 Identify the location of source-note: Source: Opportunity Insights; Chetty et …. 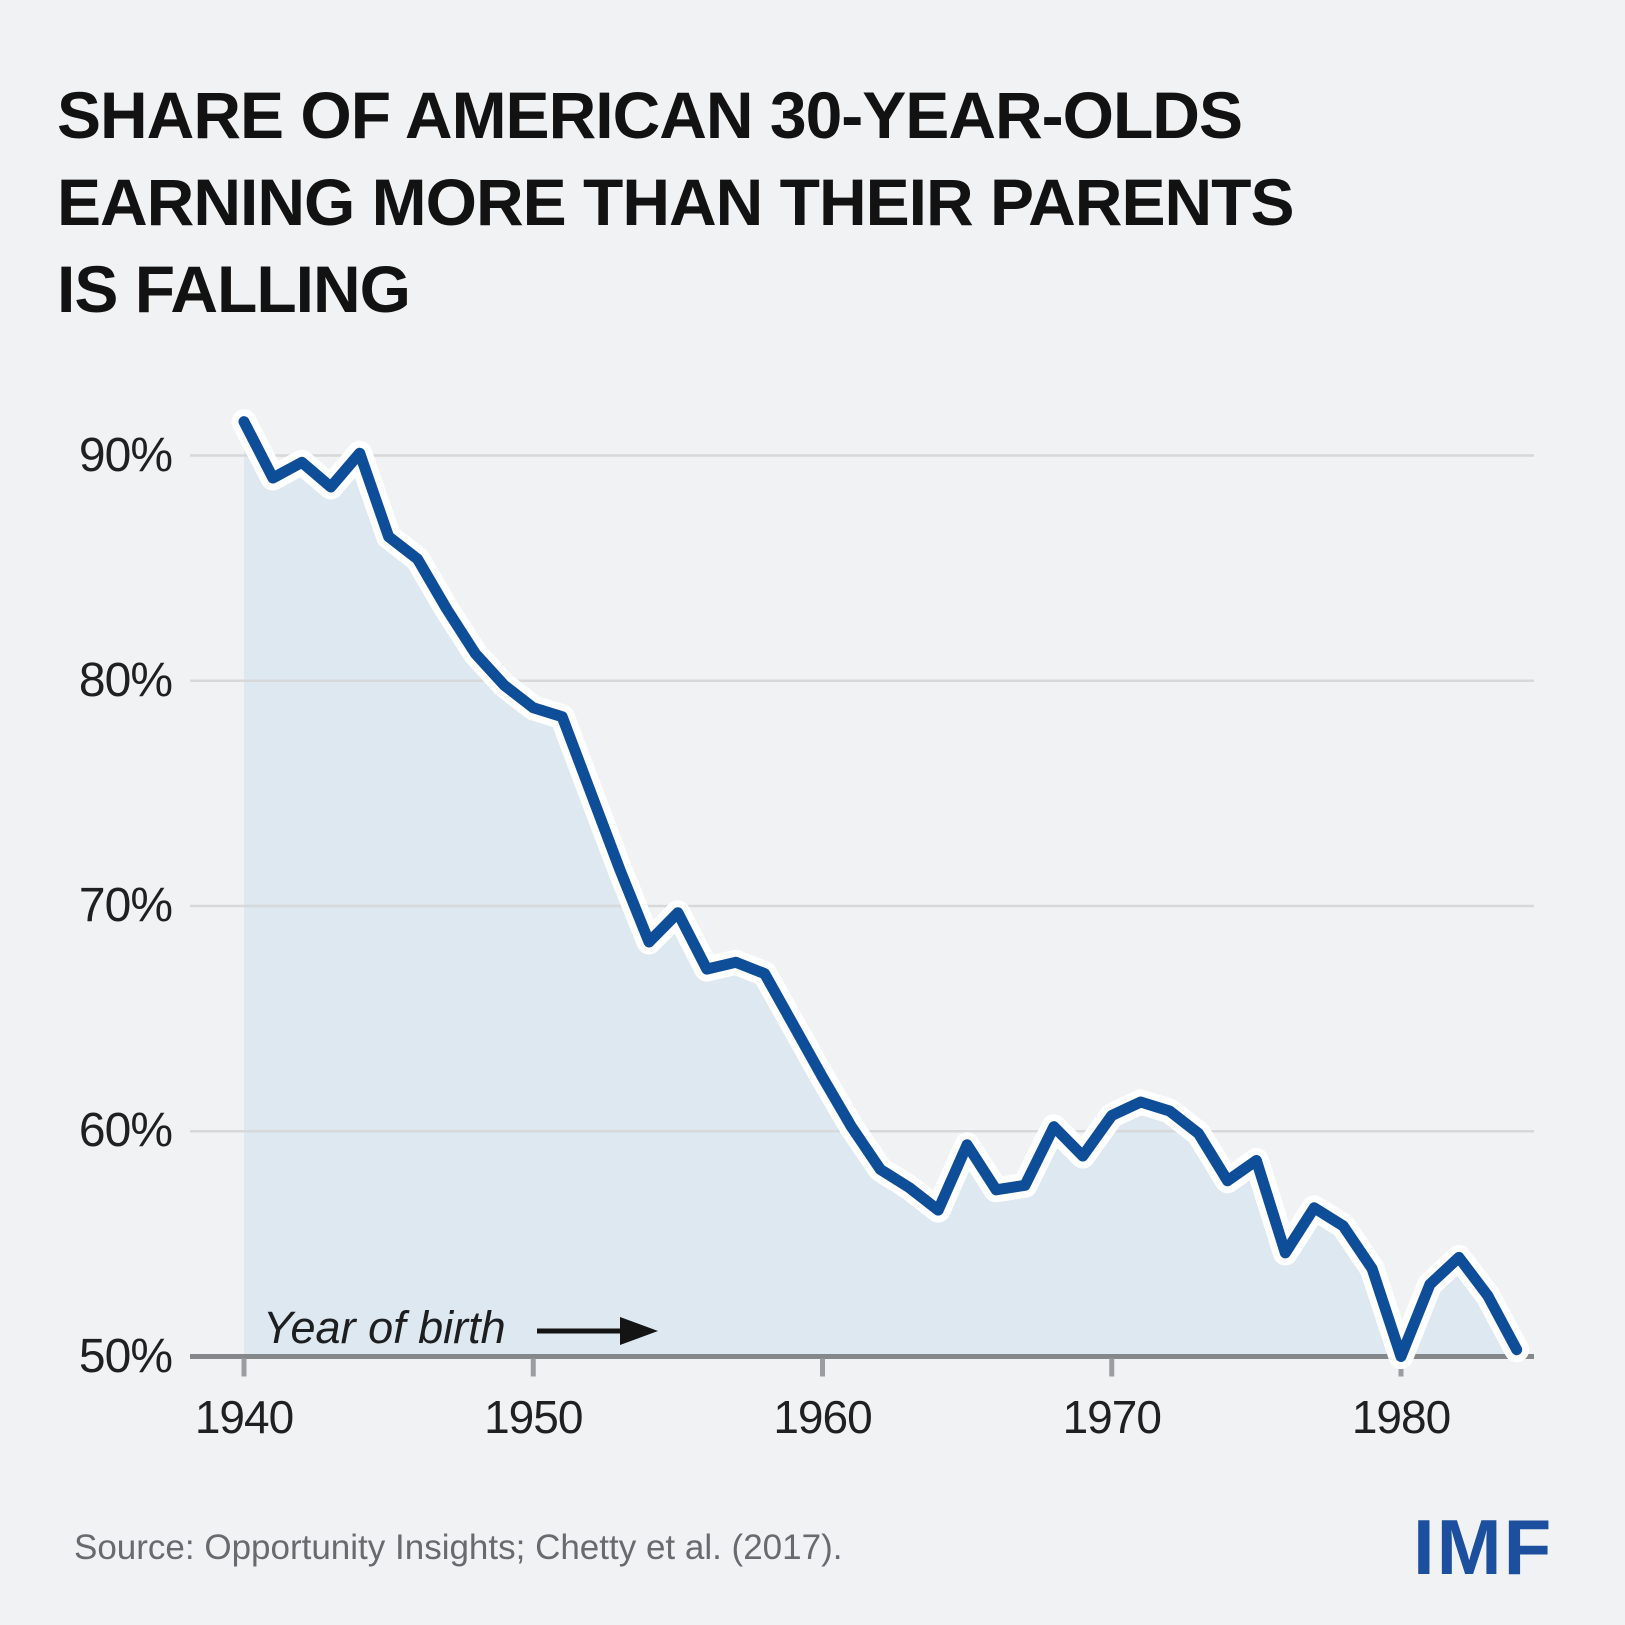
(458, 1547).